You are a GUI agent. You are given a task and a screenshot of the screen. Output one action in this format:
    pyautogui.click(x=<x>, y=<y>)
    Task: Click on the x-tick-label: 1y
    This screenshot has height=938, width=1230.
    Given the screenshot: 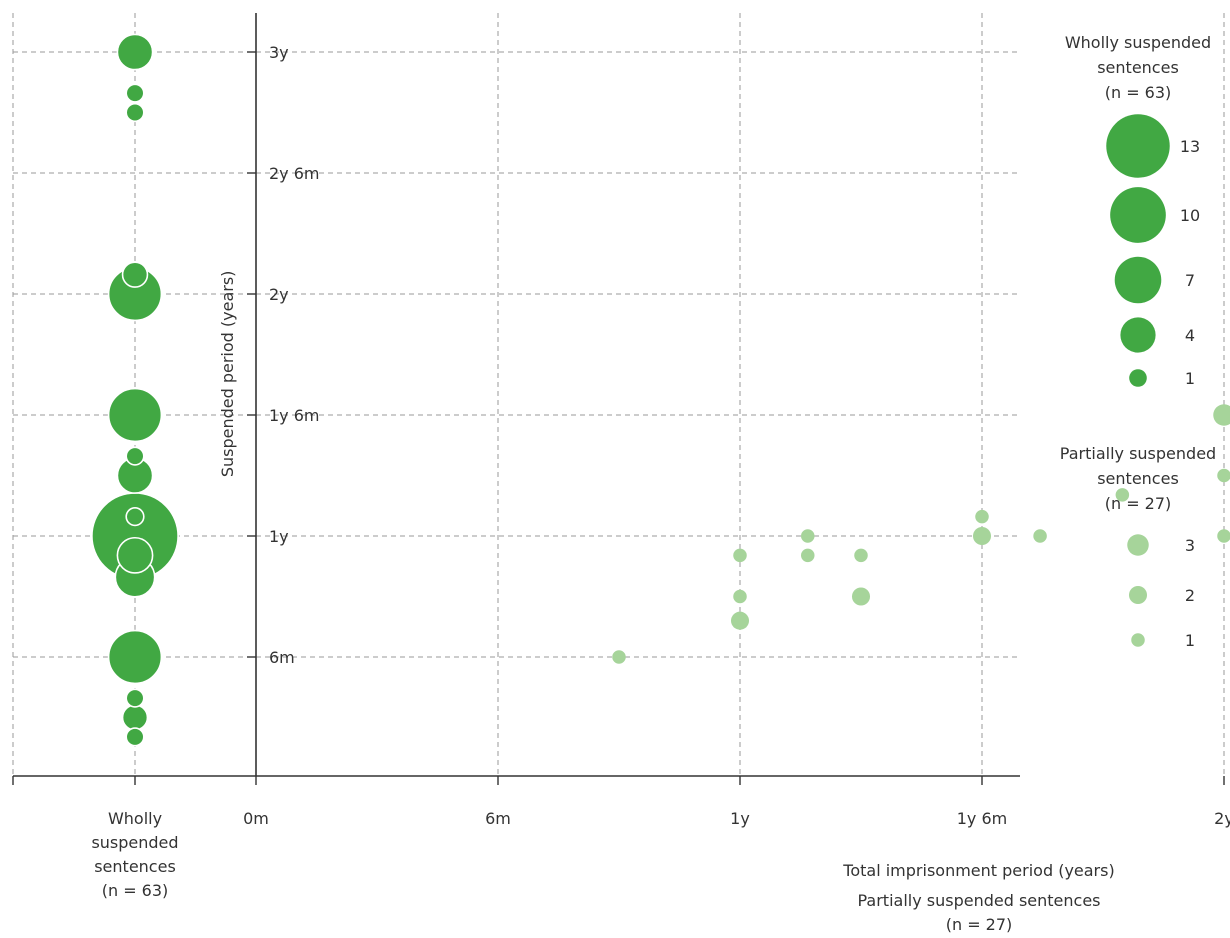 What is the action you would take?
    pyautogui.click(x=740, y=818)
    